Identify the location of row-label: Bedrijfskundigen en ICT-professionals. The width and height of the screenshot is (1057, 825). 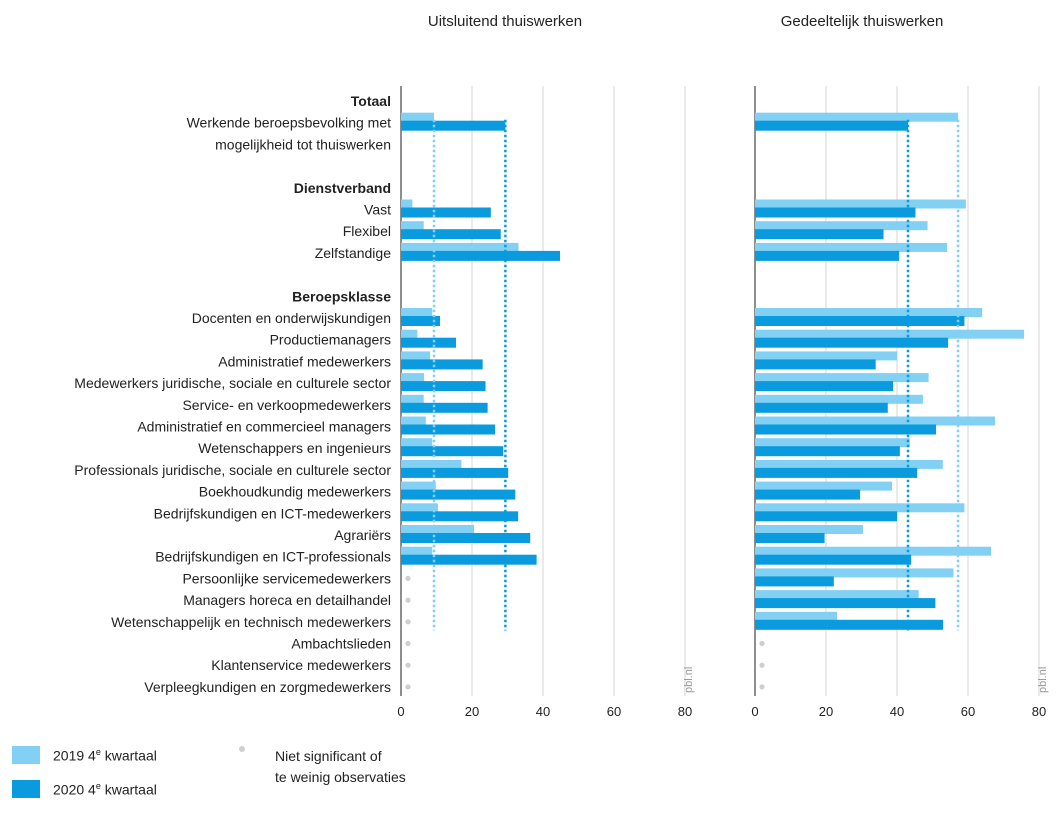
(273, 557).